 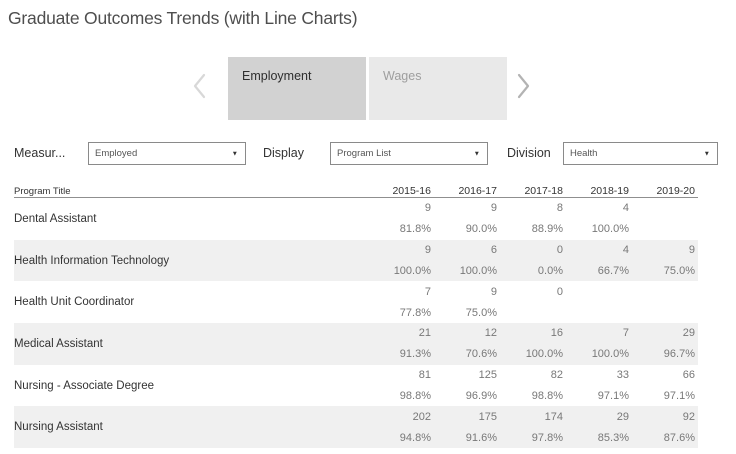 What do you see at coordinates (662, 386) in the screenshot?
I see `year-value-cell: 66 97.1%` at bounding box center [662, 386].